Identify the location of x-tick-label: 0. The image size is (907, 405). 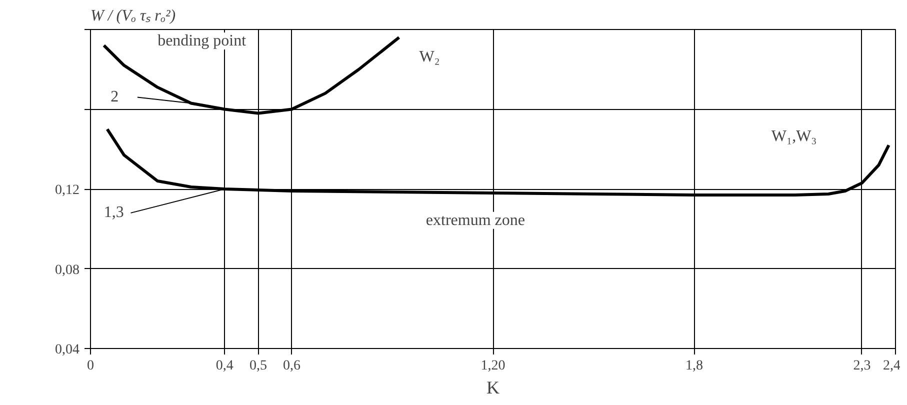
(90, 366).